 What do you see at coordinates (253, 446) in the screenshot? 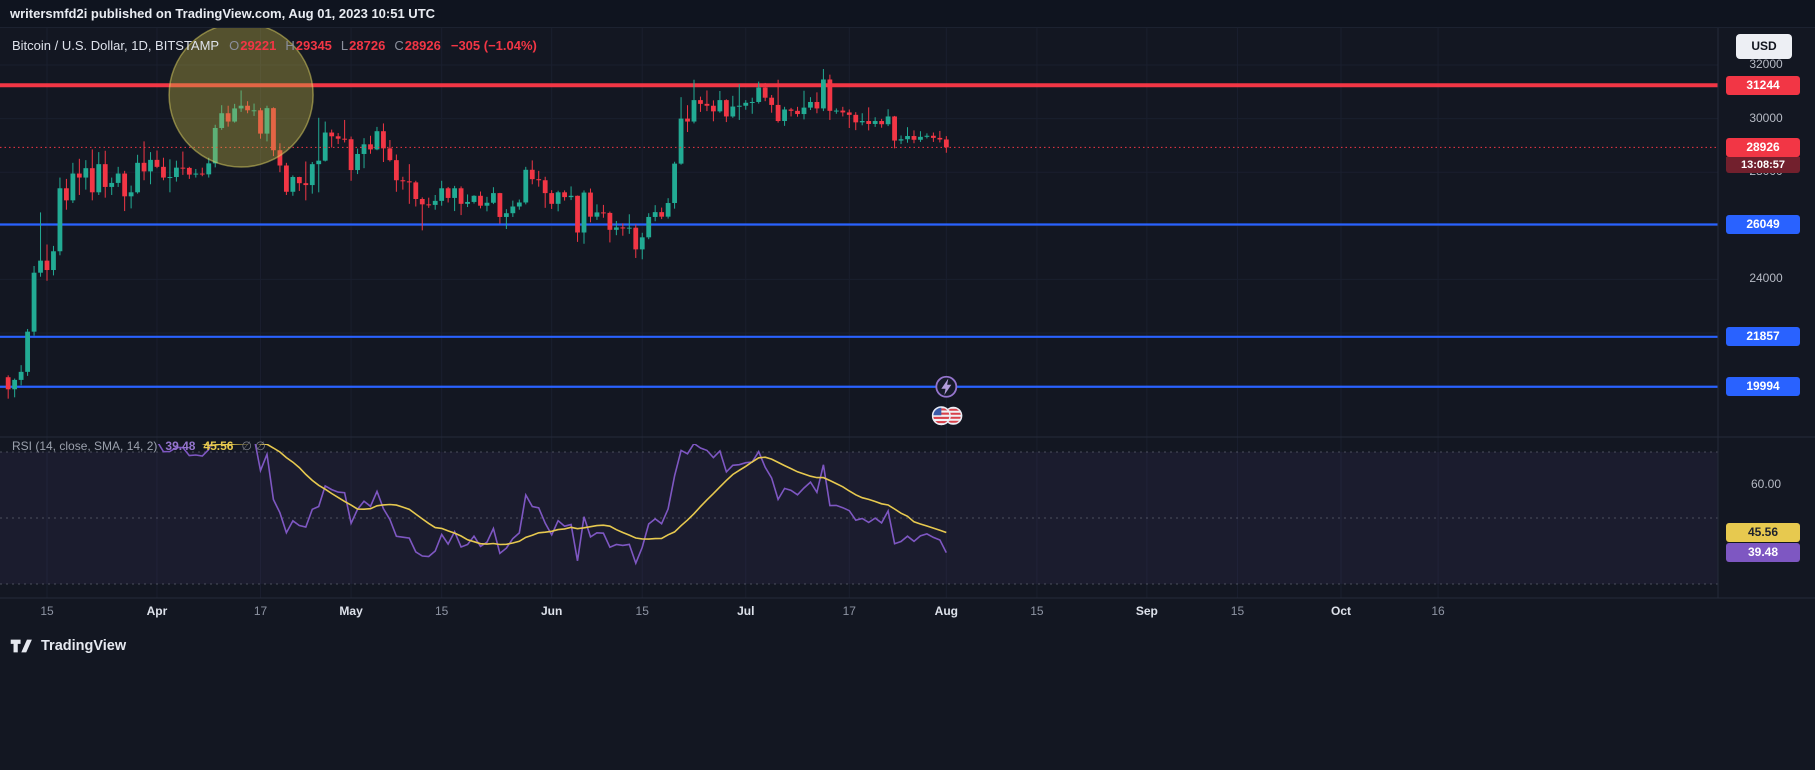
I see `rsi-extra-inputs: ∅ ∅` at bounding box center [253, 446].